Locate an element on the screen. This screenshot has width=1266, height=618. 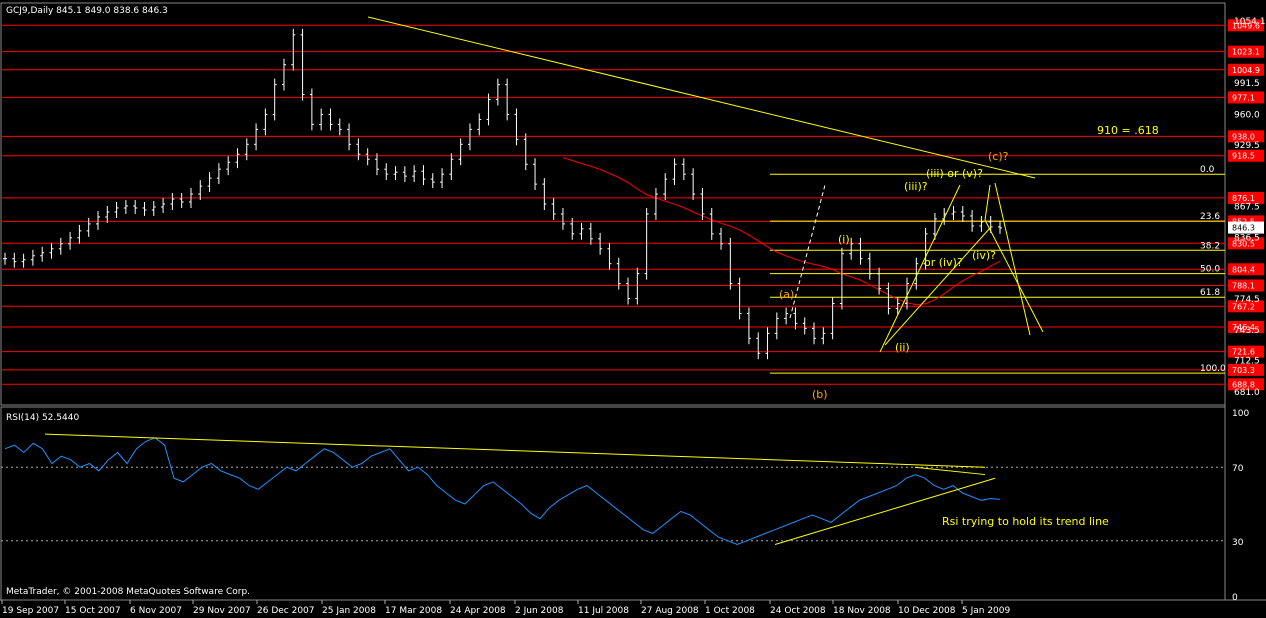
time-axis-tick: 15 Oct 2007 is located at coordinates (93, 611).